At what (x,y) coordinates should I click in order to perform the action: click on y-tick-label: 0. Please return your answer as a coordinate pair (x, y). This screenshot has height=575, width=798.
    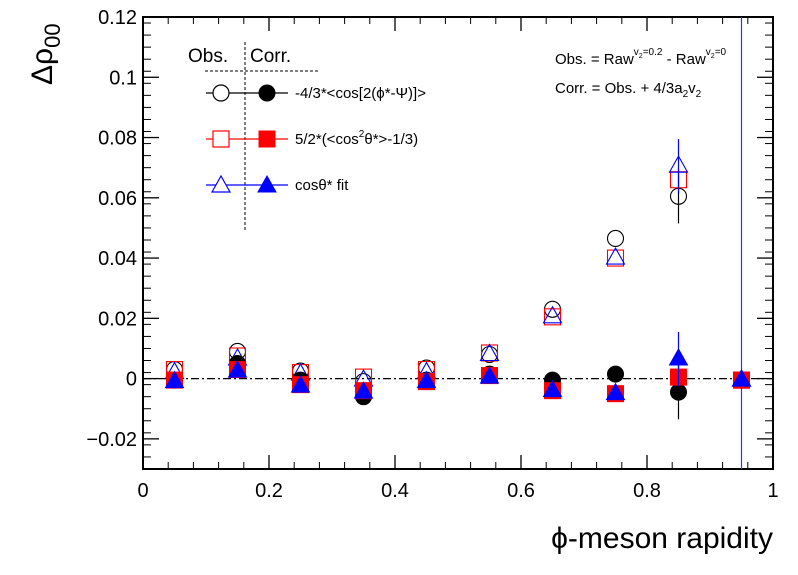
    Looking at the image, I should click on (131, 380).